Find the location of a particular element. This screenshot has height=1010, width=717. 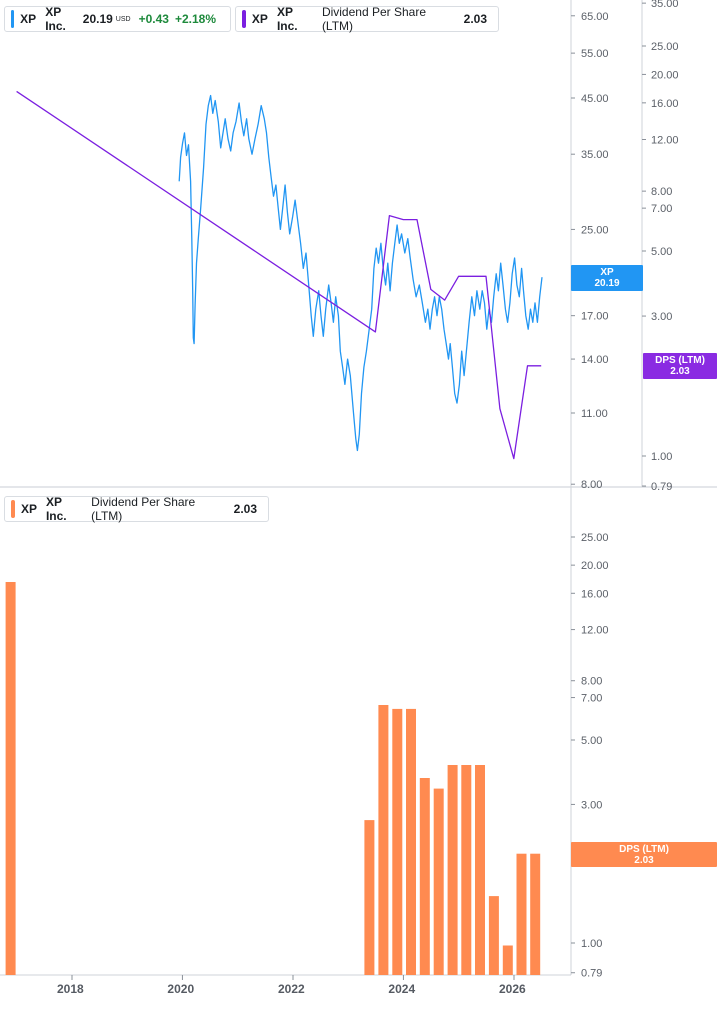

price-axis-label: 55.00 is located at coordinates (595, 54).